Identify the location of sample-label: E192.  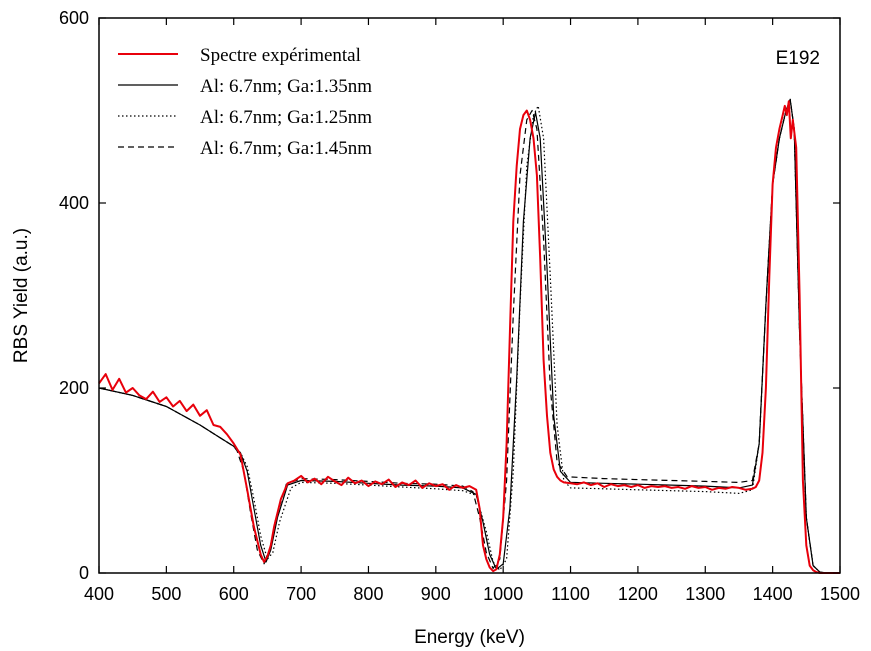
(798, 58).